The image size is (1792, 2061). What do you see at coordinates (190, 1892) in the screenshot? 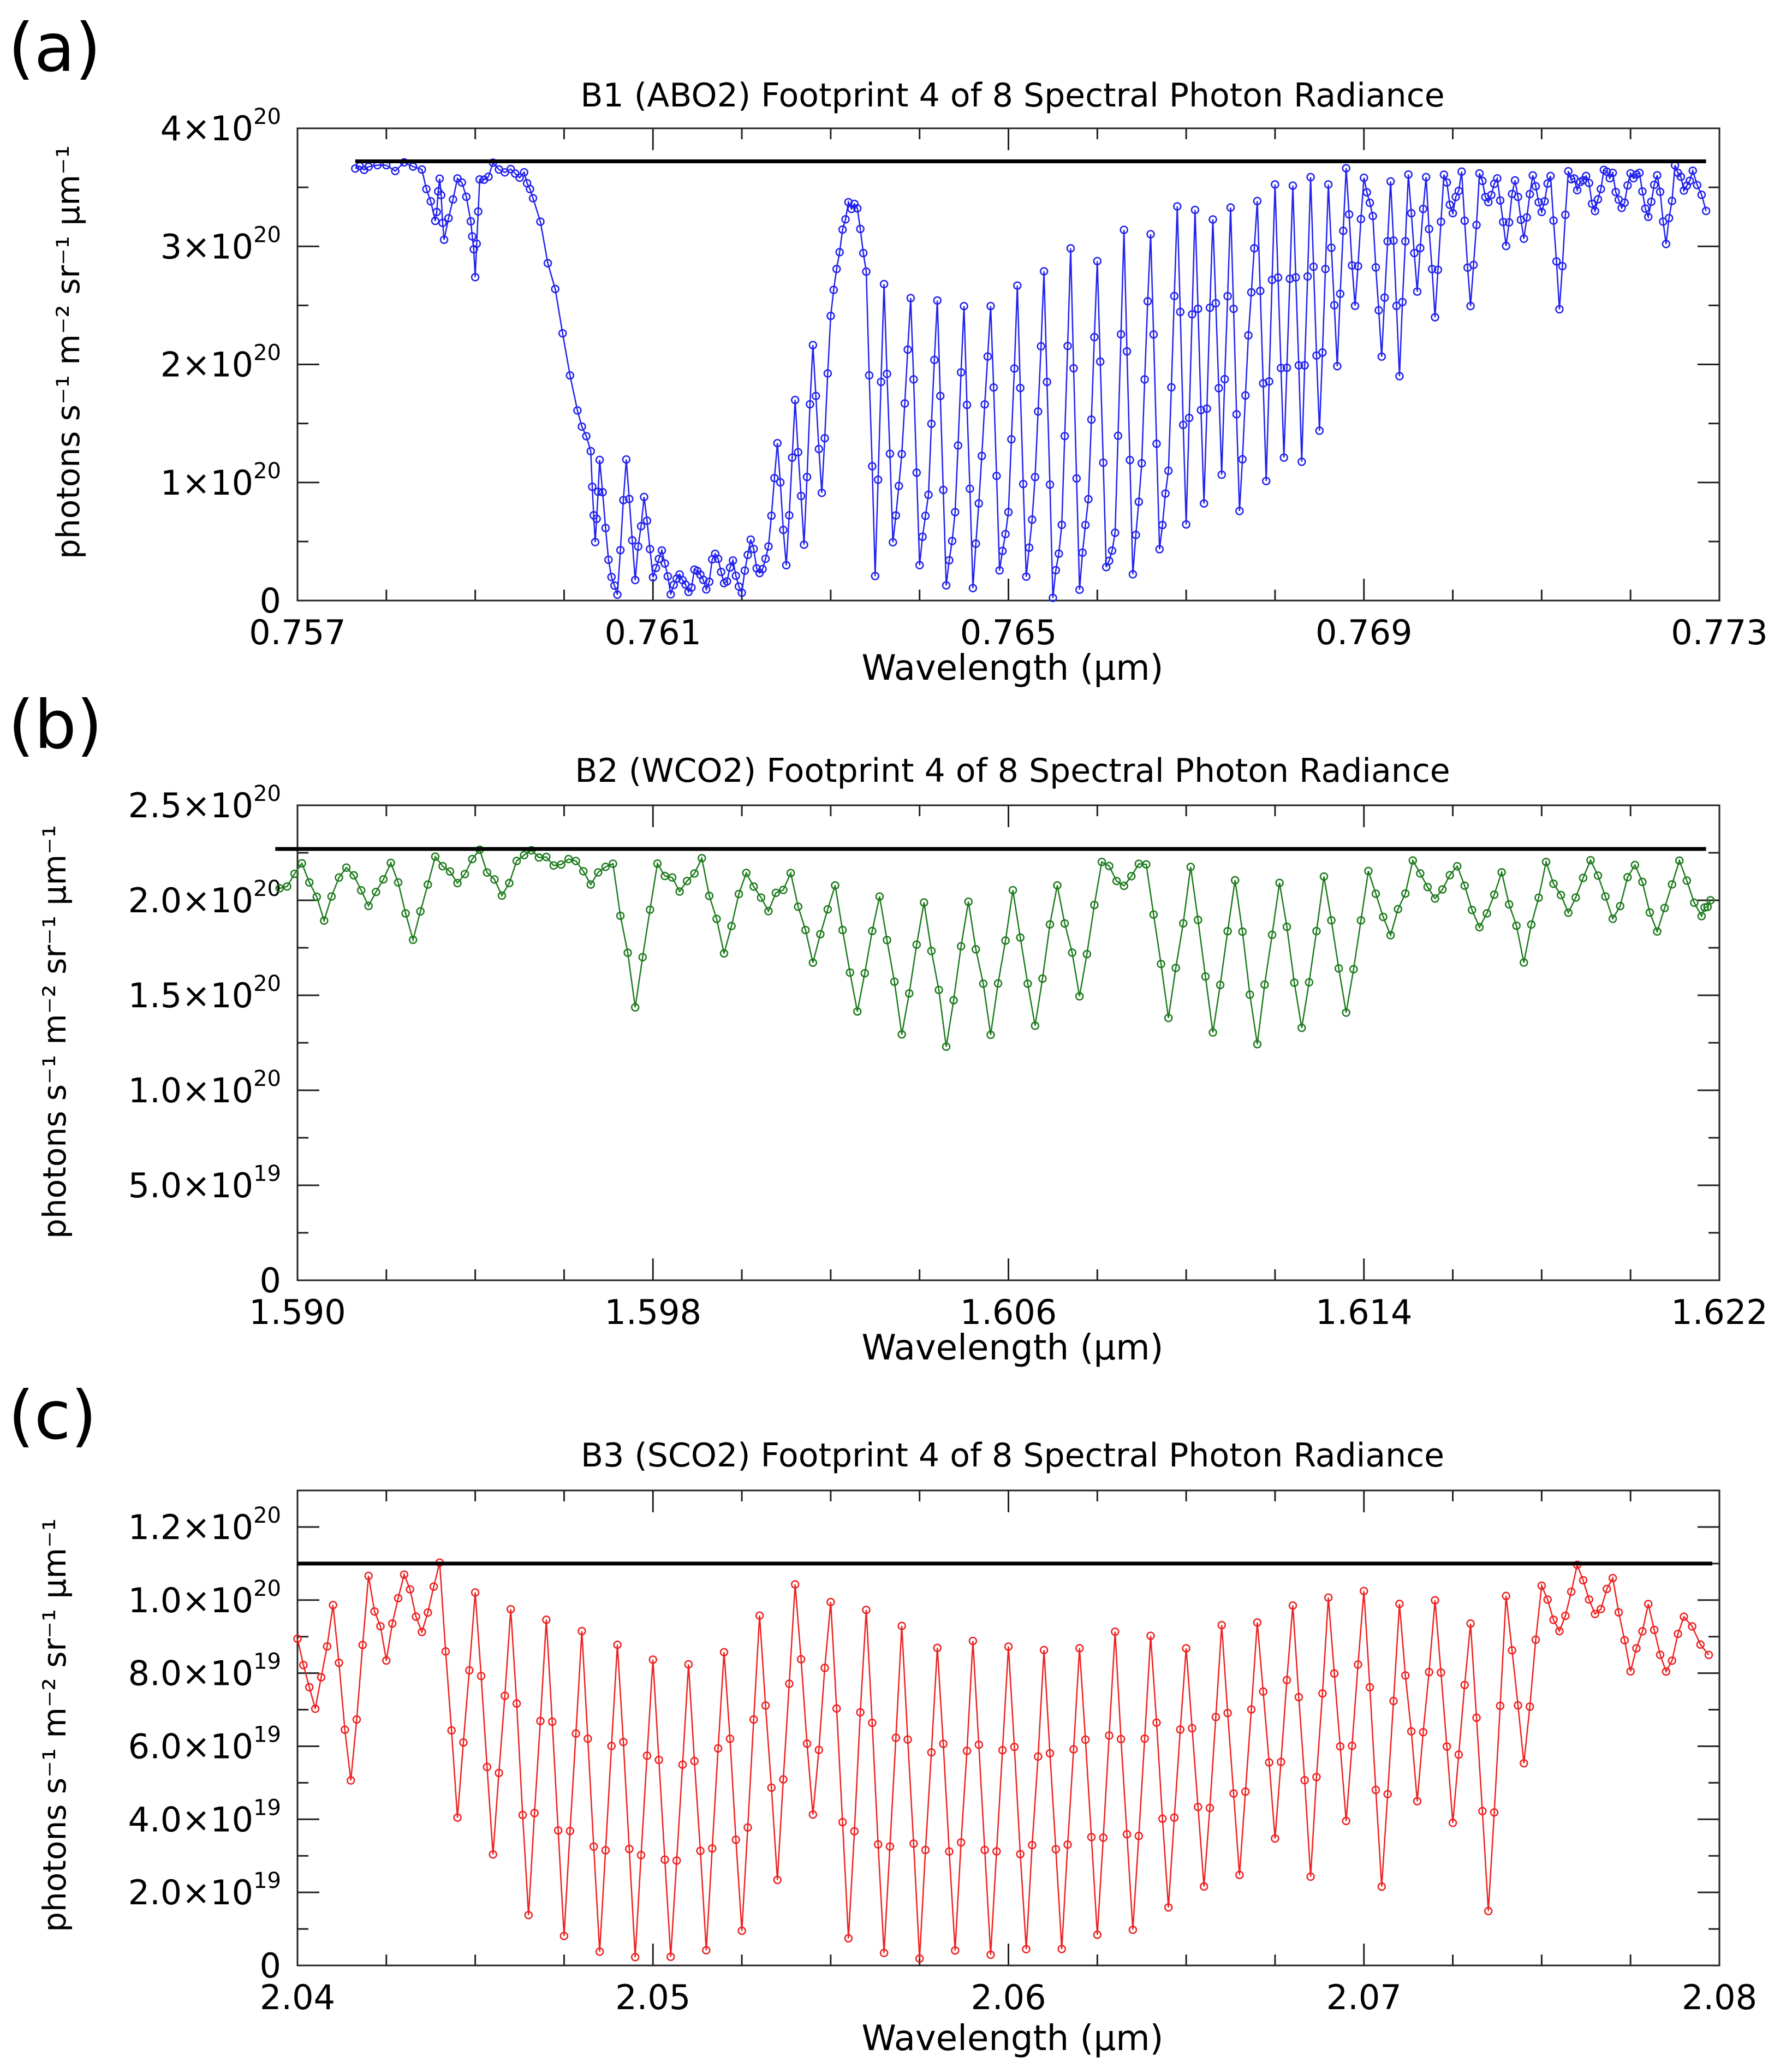
I see `y-tick-mantissa: 2.0×10` at bounding box center [190, 1892].